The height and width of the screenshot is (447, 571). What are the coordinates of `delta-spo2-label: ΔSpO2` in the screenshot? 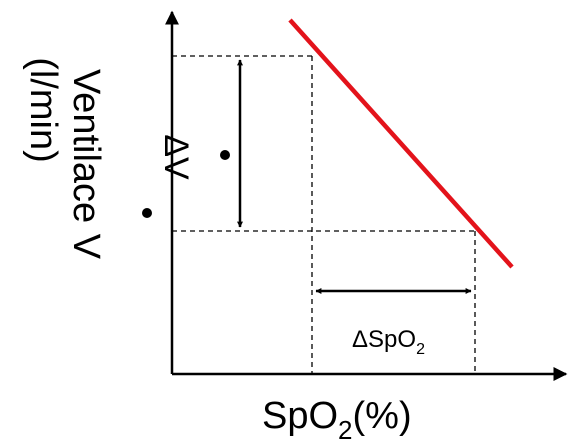 It's located at (388, 342).